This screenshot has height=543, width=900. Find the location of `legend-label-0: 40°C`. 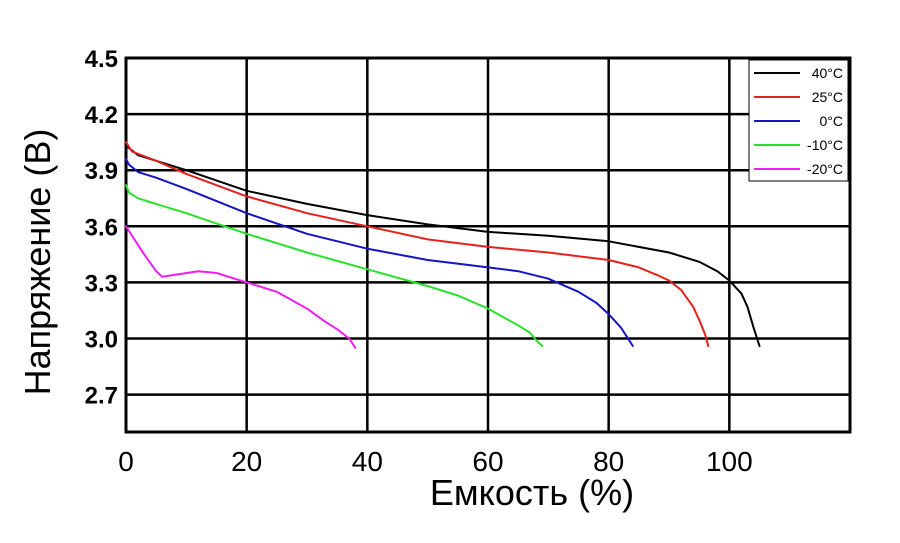

legend-label-0: 40°C is located at coordinates (827, 73).